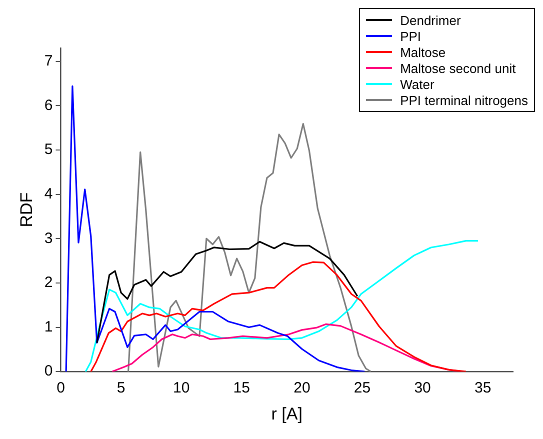 Image resolution: width=543 pixels, height=439 pixels. Describe the element at coordinates (430, 20) in the screenshot. I see `legend-label: Dendrimer` at that location.